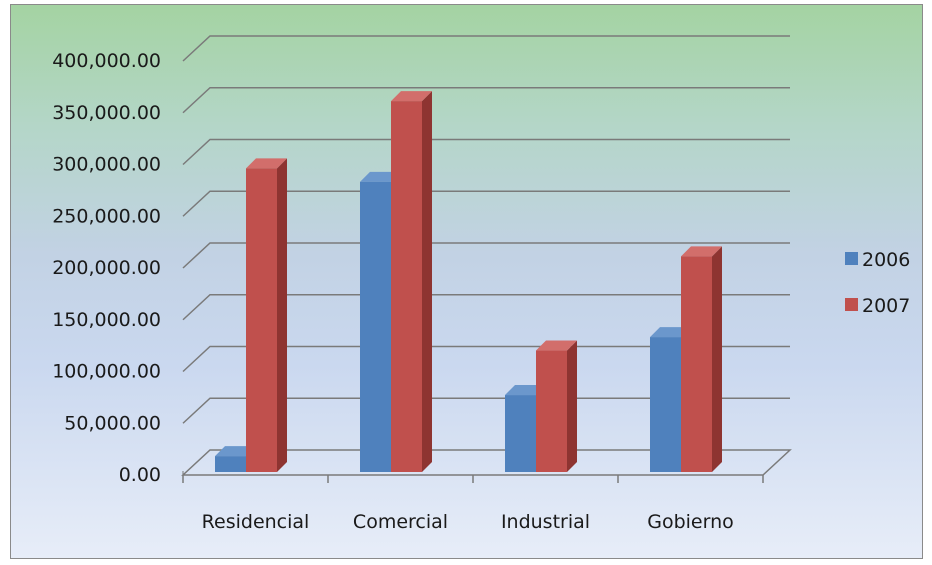  I want to click on y-tick-label: 250,000.00, so click(106, 216).